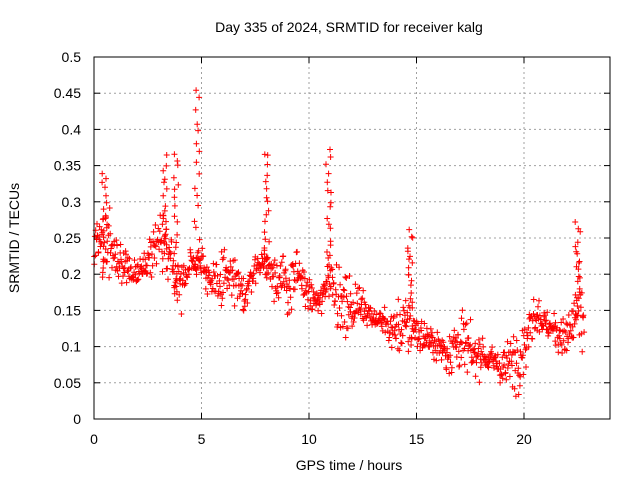 The height and width of the screenshot is (480, 640). What do you see at coordinates (349, 465) in the screenshot?
I see `x-axis-label: GPS time / hours` at bounding box center [349, 465].